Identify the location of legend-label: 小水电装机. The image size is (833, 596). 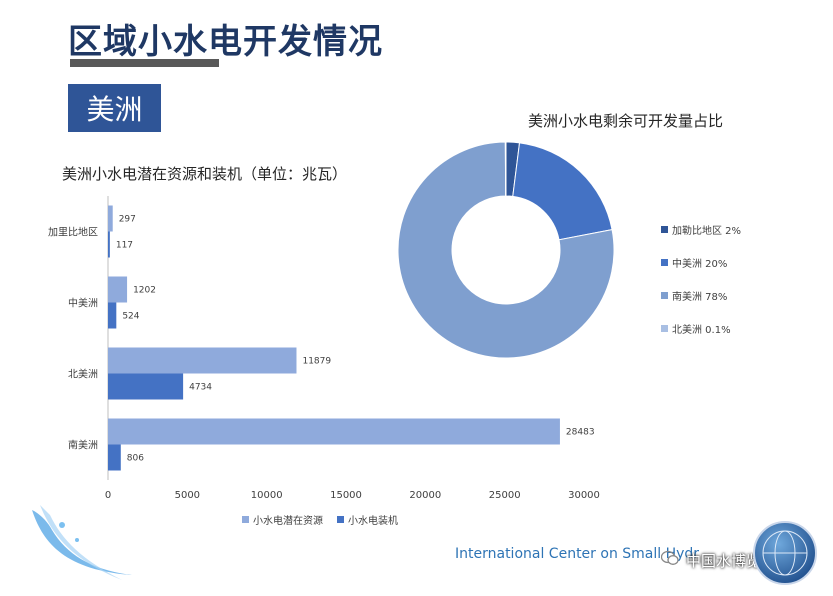
(373, 521).